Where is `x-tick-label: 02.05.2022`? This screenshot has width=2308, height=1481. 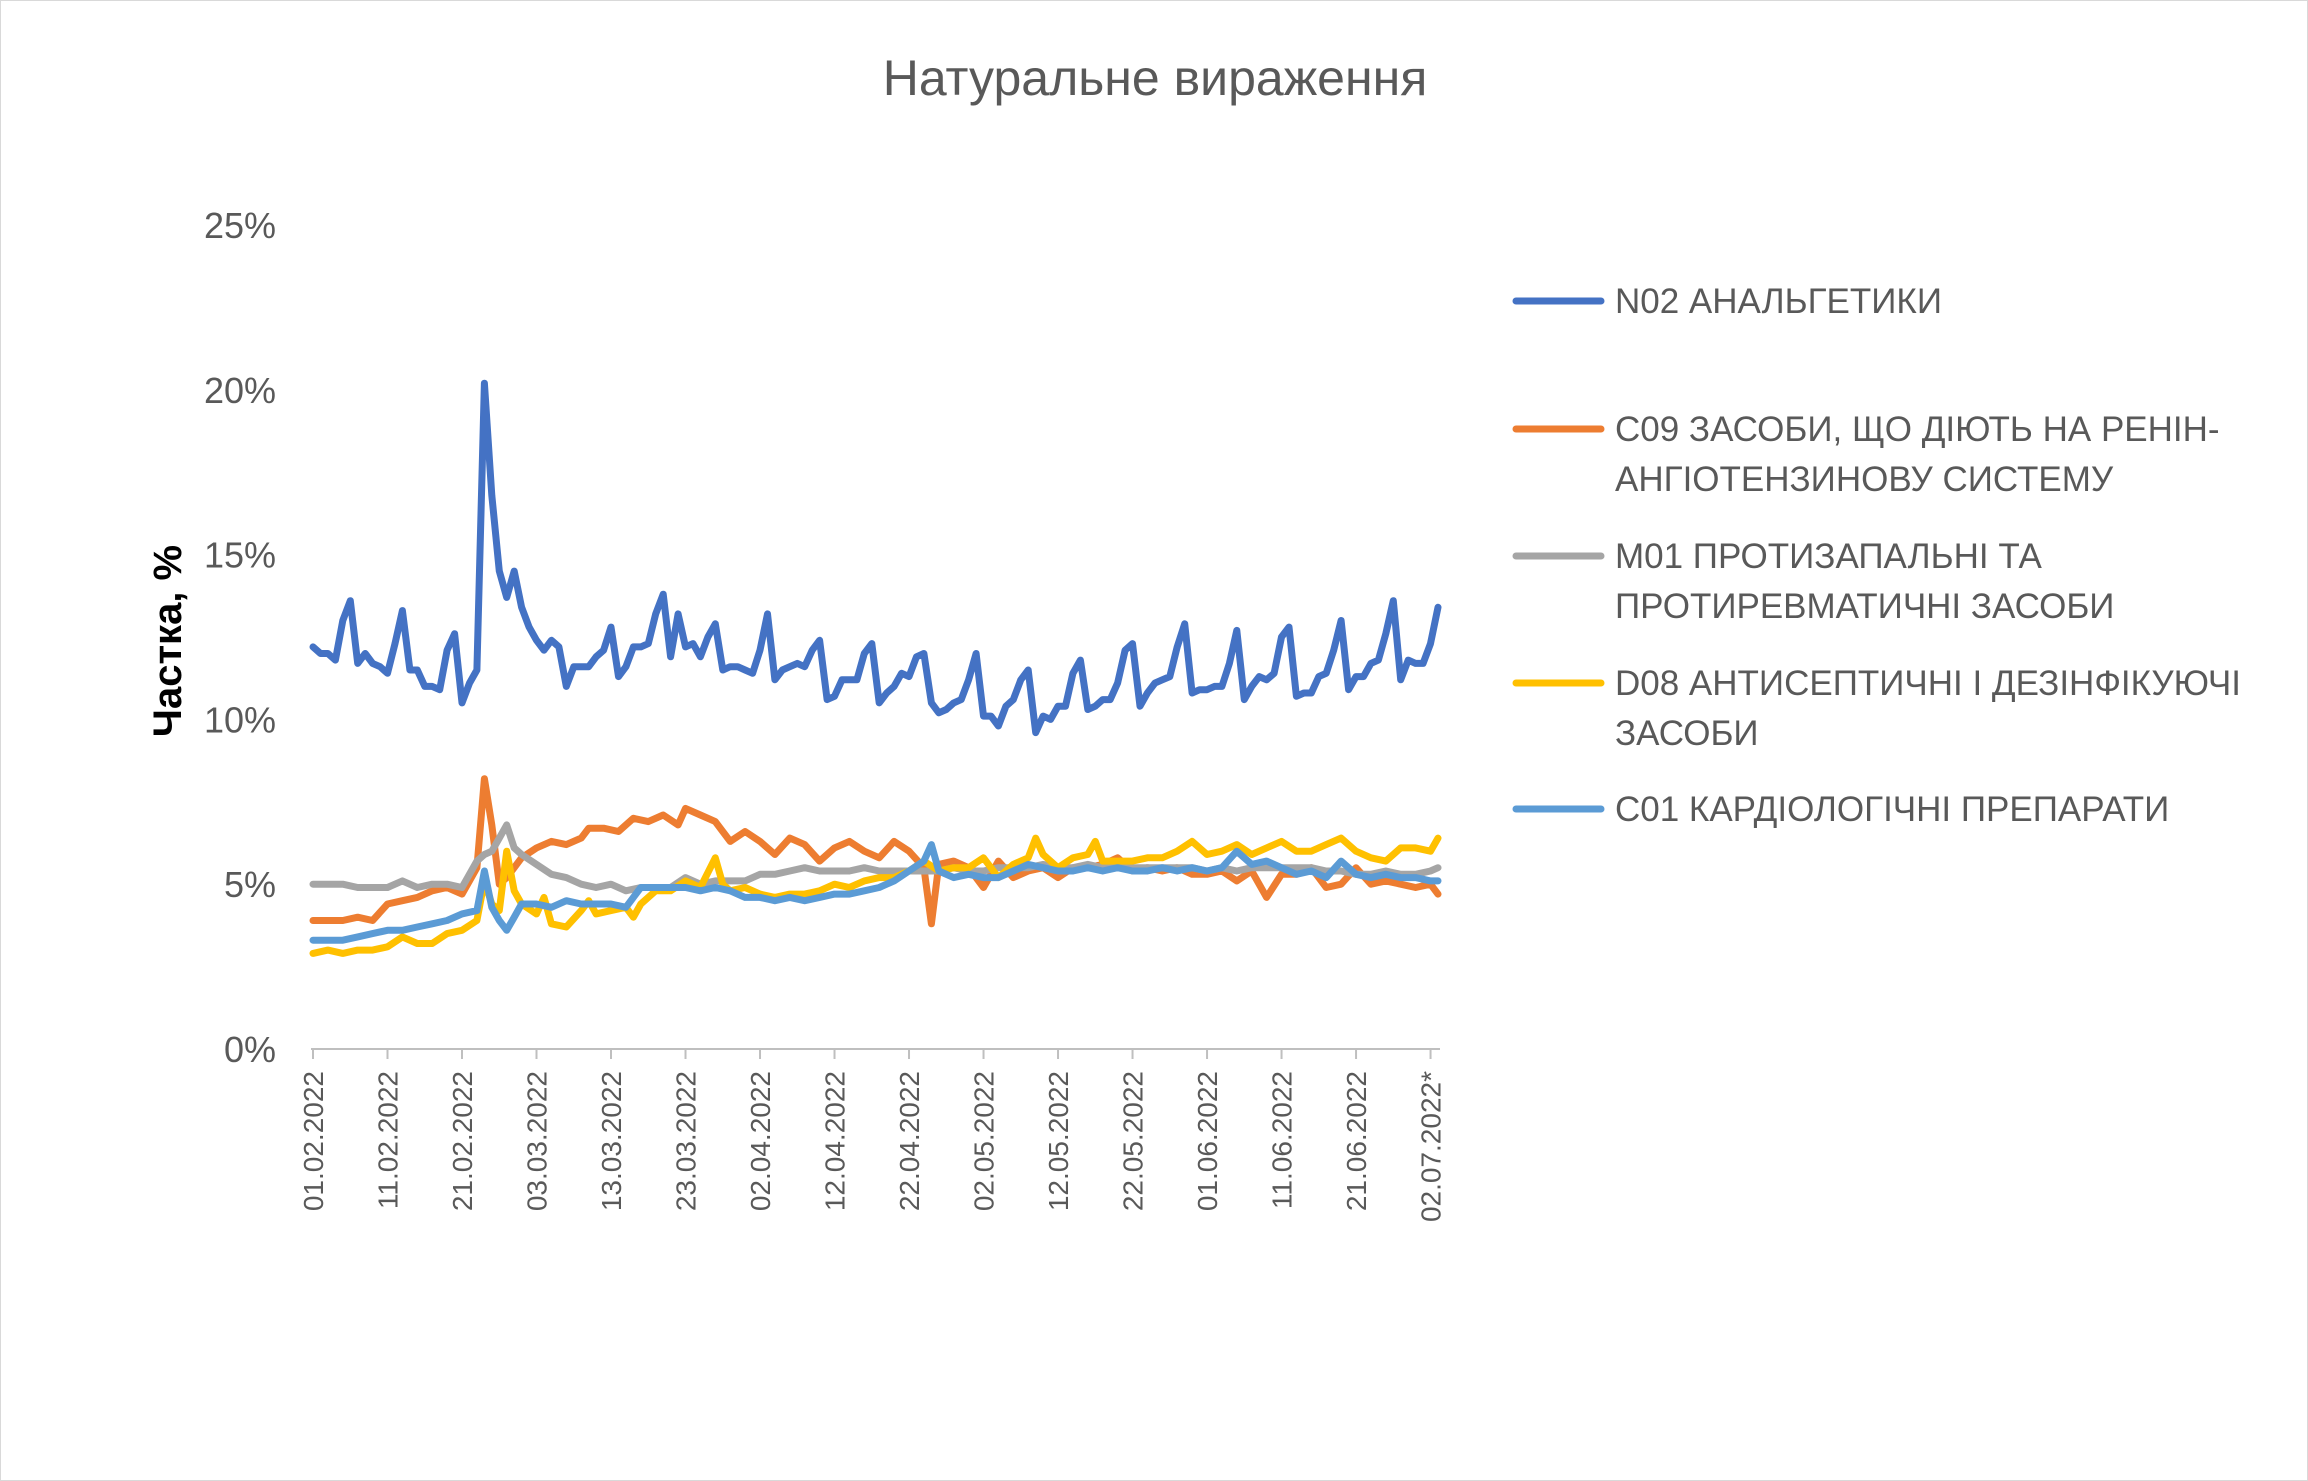
x-tick-label: 02.05.2022 is located at coordinates (984, 1141).